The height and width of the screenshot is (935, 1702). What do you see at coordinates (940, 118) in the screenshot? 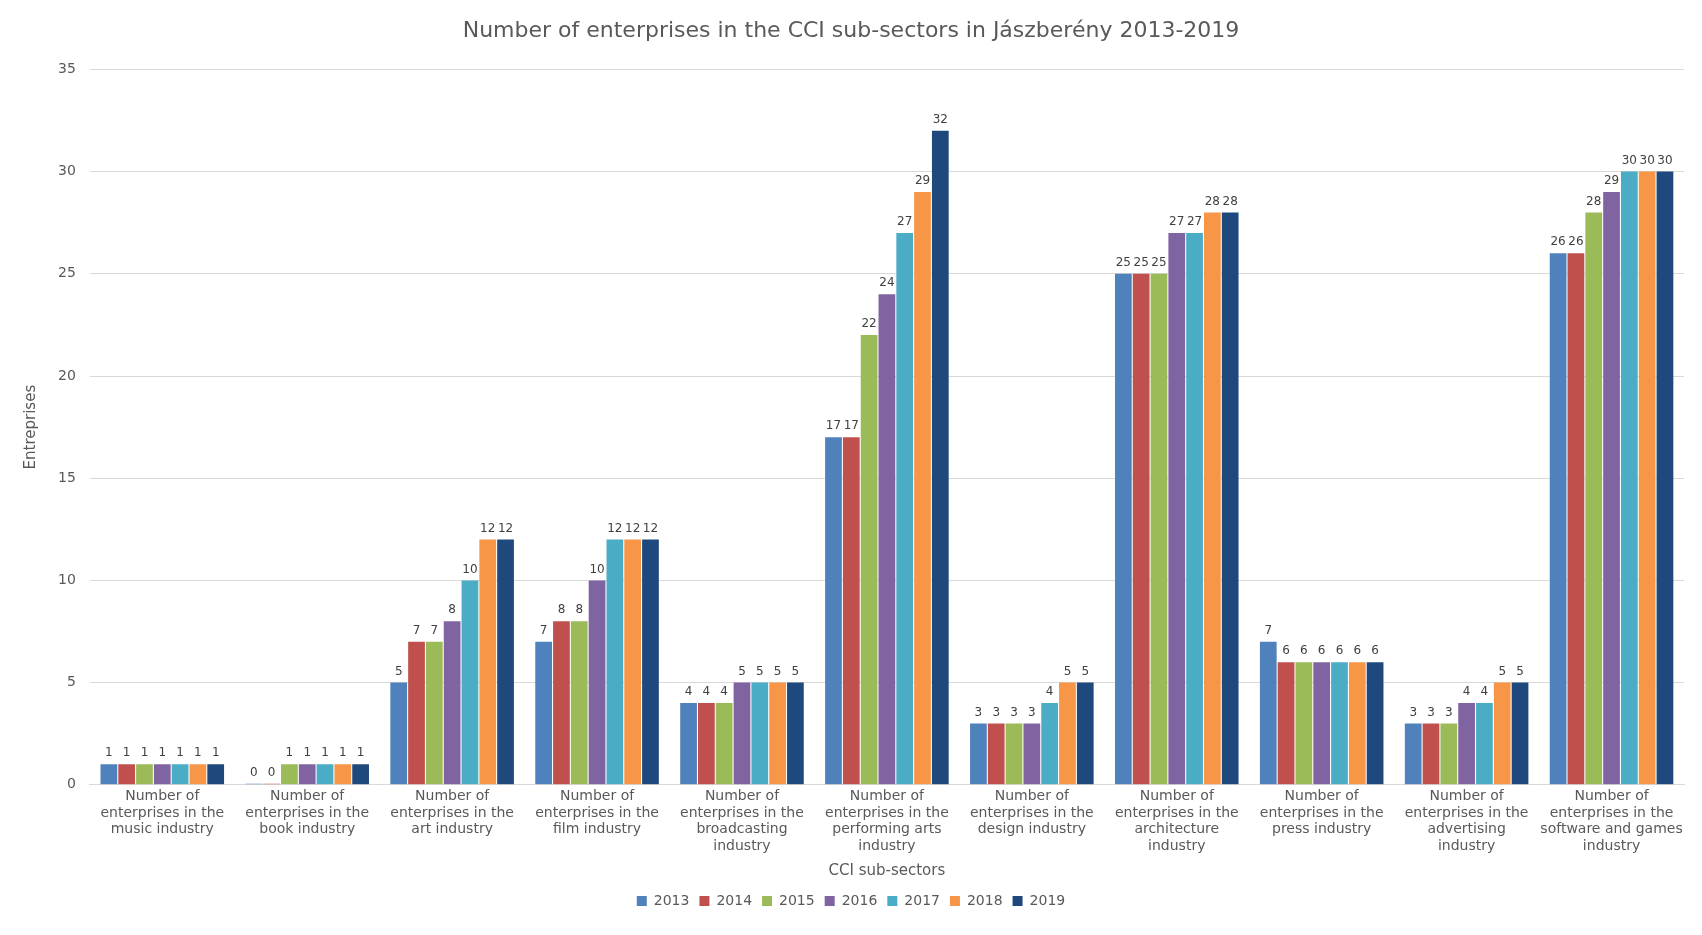
I see `data-label: 32` at bounding box center [940, 118].